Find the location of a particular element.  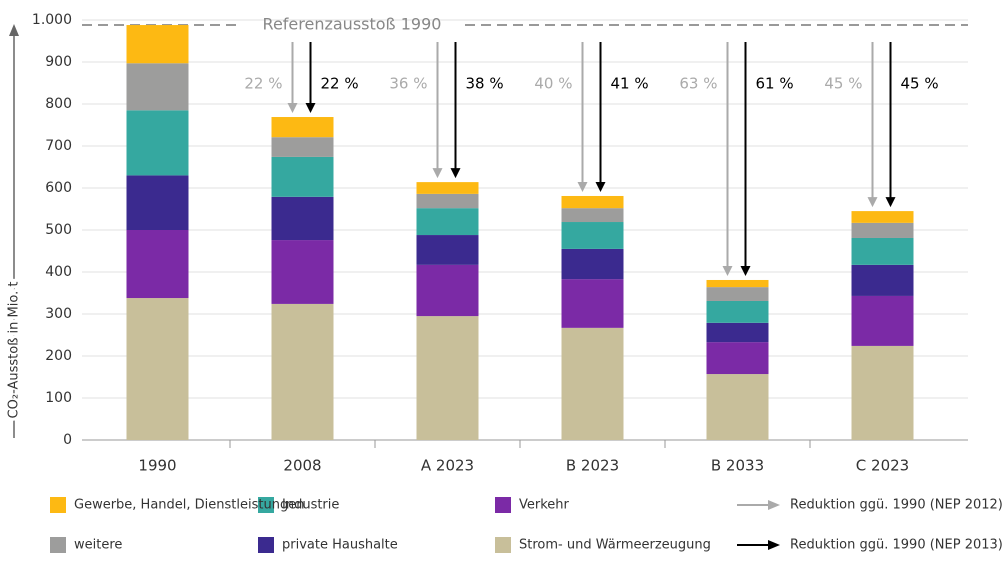

legend-label: Industrie is located at coordinates (310, 505).